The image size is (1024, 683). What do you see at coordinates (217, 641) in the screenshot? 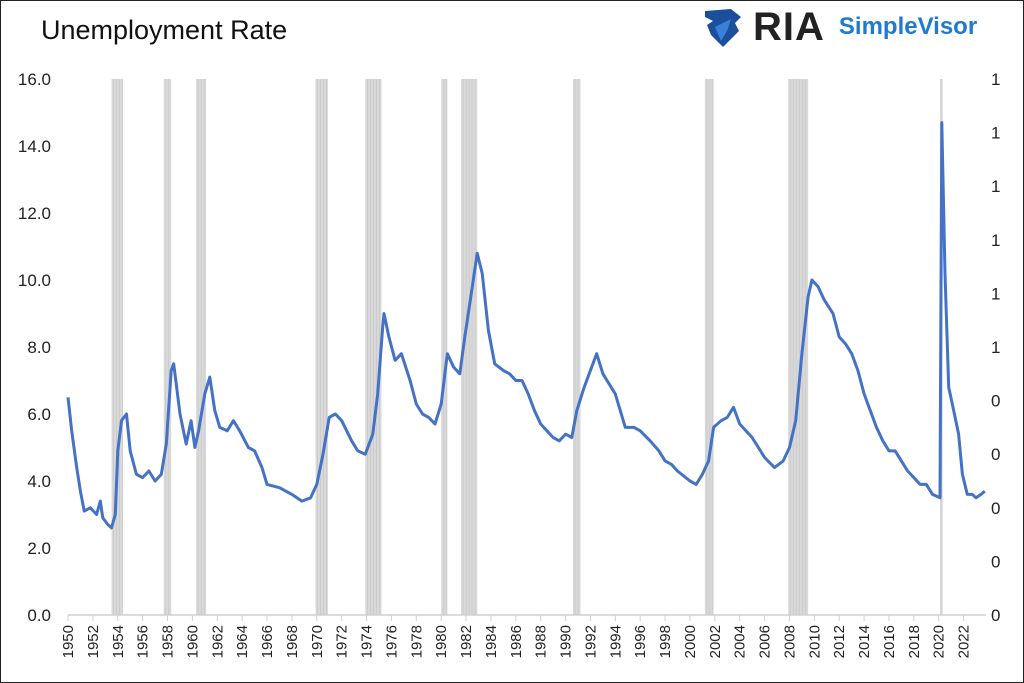
I see `x-tick-label: 1962` at bounding box center [217, 641].